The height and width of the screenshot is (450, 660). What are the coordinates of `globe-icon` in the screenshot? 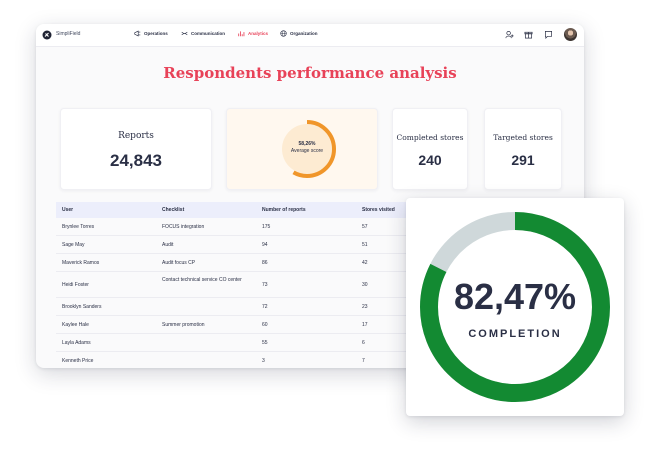 It's located at (283, 33).